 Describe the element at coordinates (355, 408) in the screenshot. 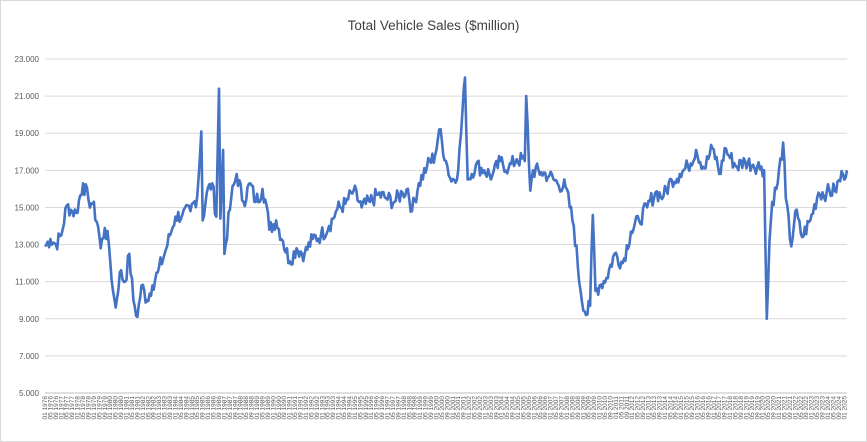

I see `x-tick-label: 01 1995` at that location.